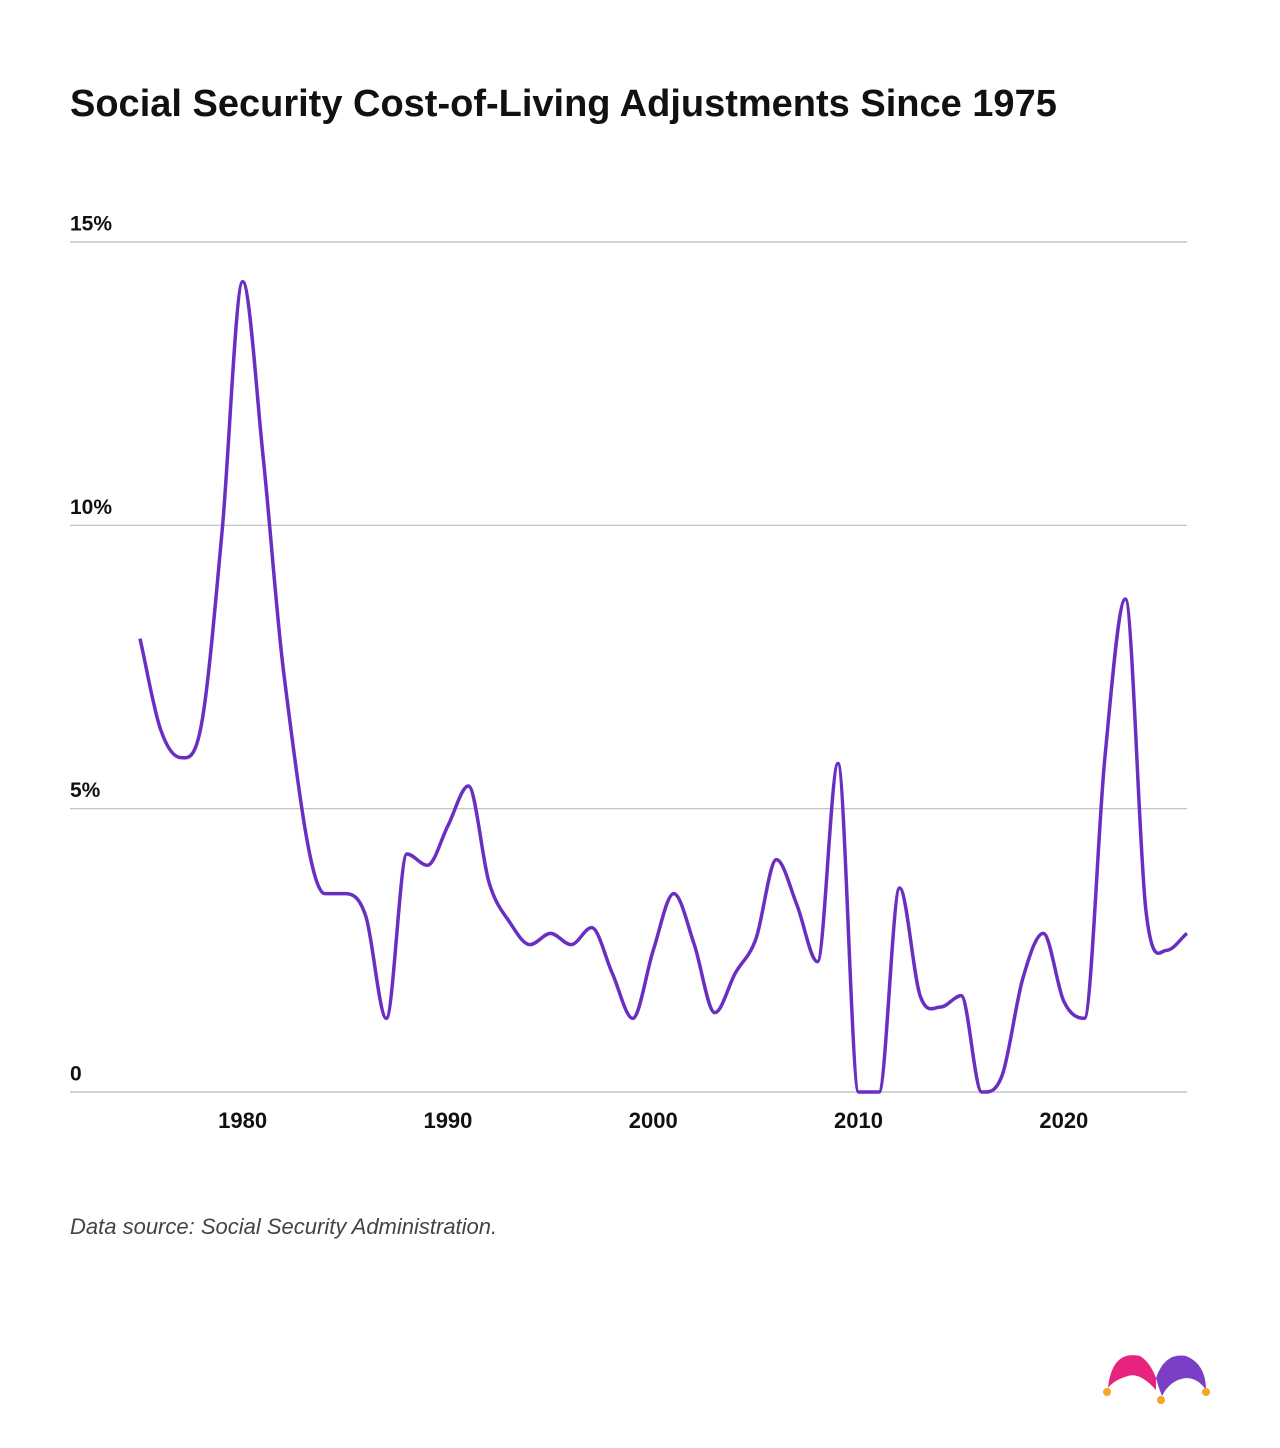  Describe the element at coordinates (858, 1120) in the screenshot. I see `x-tick-label: 2010` at that location.